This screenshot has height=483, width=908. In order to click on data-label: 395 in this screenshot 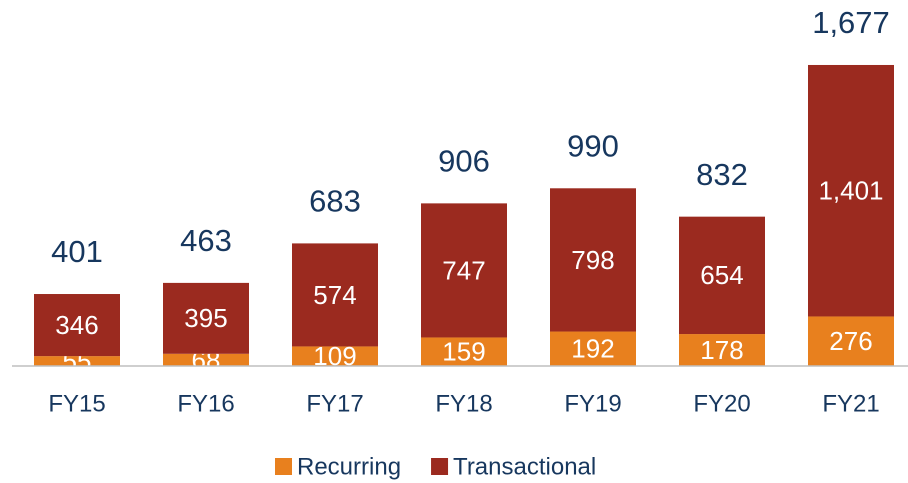, I will do `click(205, 318)`.